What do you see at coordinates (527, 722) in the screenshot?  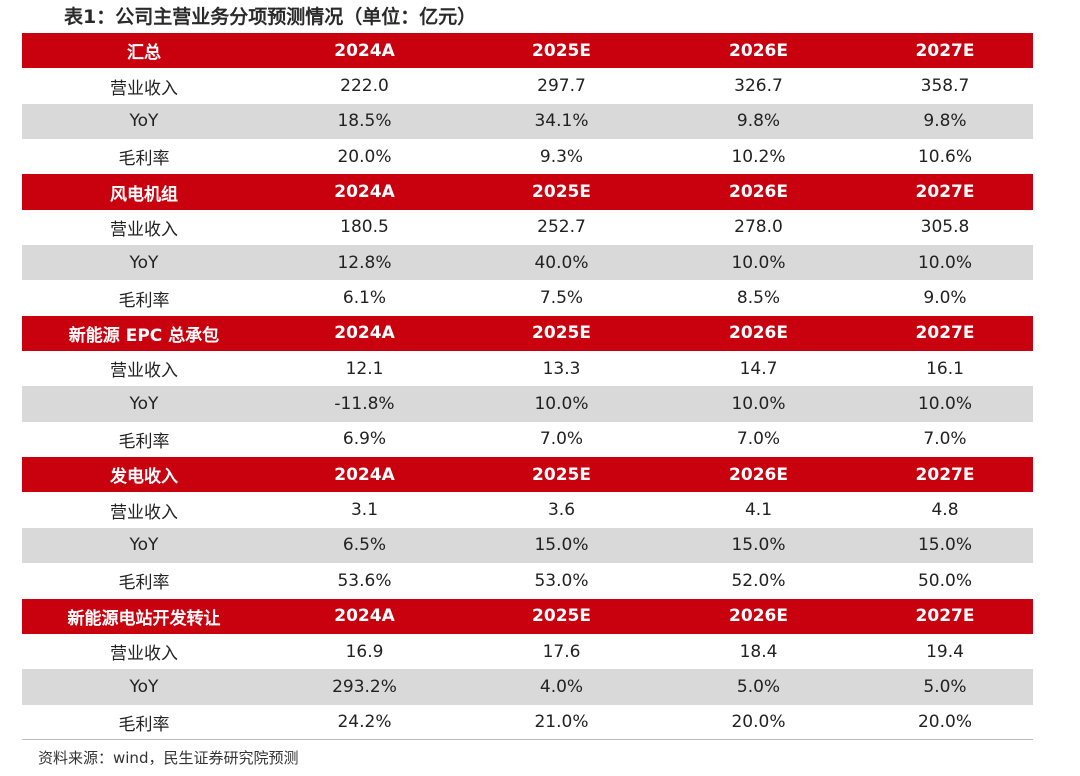 I see `table-row: 毛利率 24.2% 21.0% 20.0% 20.0%` at bounding box center [527, 722].